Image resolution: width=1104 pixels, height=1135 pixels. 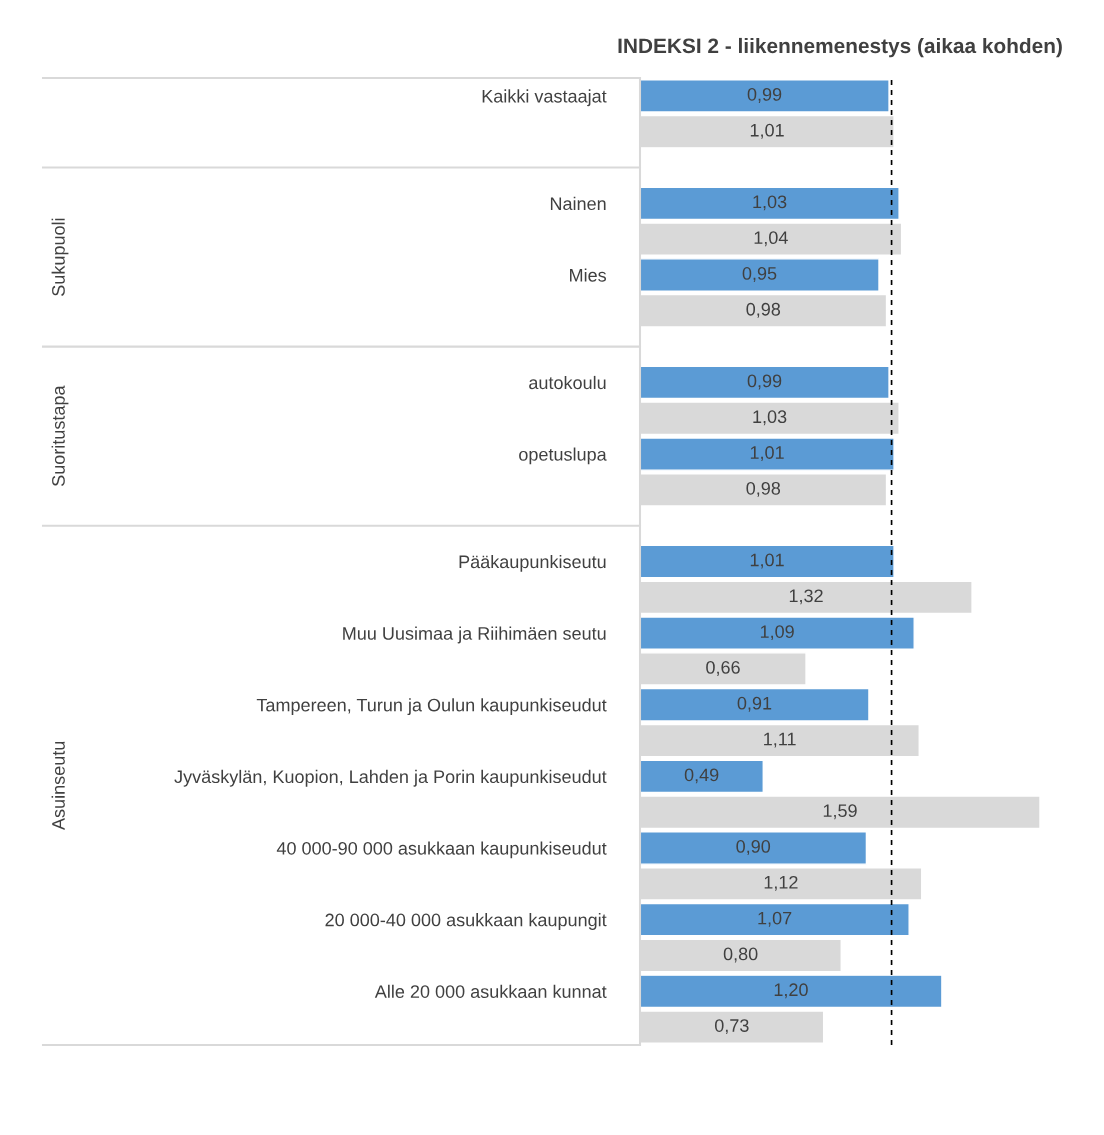 I want to click on data-label: 0,90, so click(x=753, y=847).